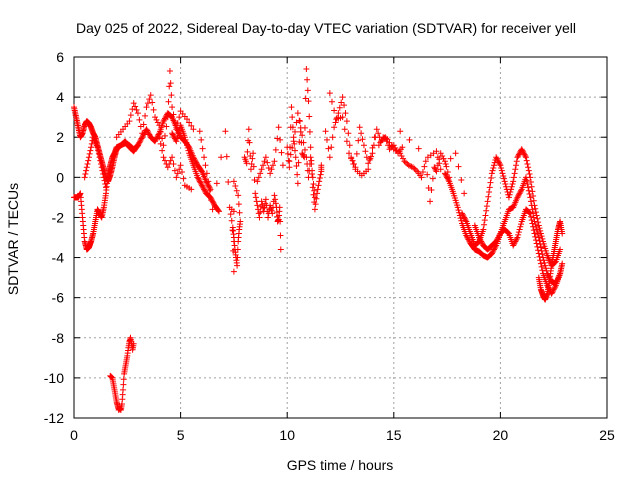 The image size is (640, 480). I want to click on x-tick-label: 10, so click(287, 435).